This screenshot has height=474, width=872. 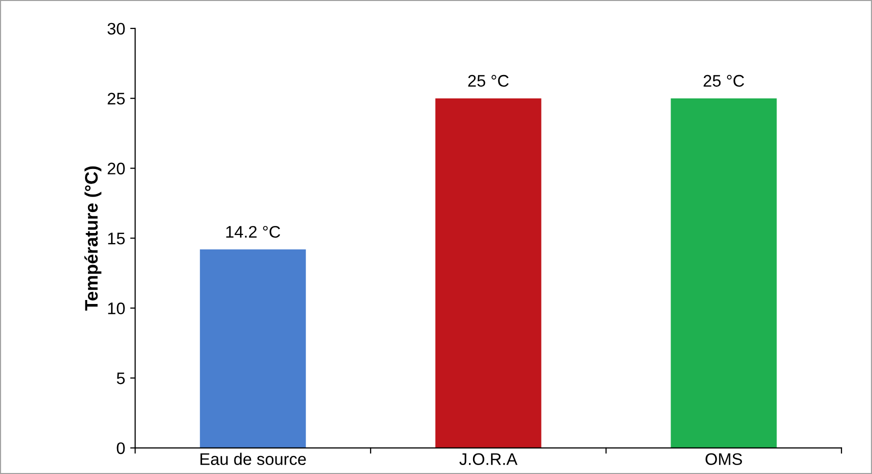 What do you see at coordinates (116, 98) in the screenshot?
I see `y-tick-label: 25` at bounding box center [116, 98].